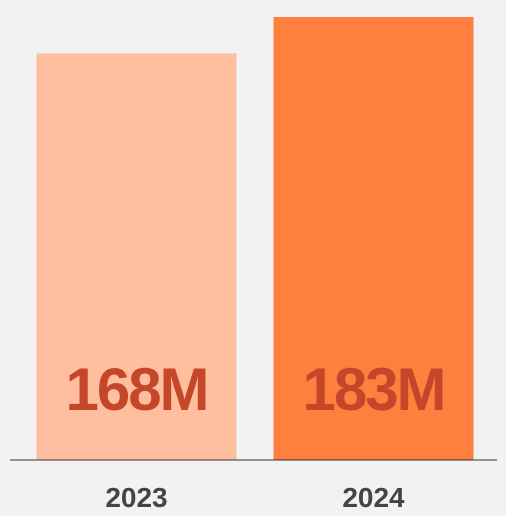 Image resolution: width=506 pixels, height=516 pixels. Describe the element at coordinates (136, 389) in the screenshot. I see `value-label: 168M` at that location.